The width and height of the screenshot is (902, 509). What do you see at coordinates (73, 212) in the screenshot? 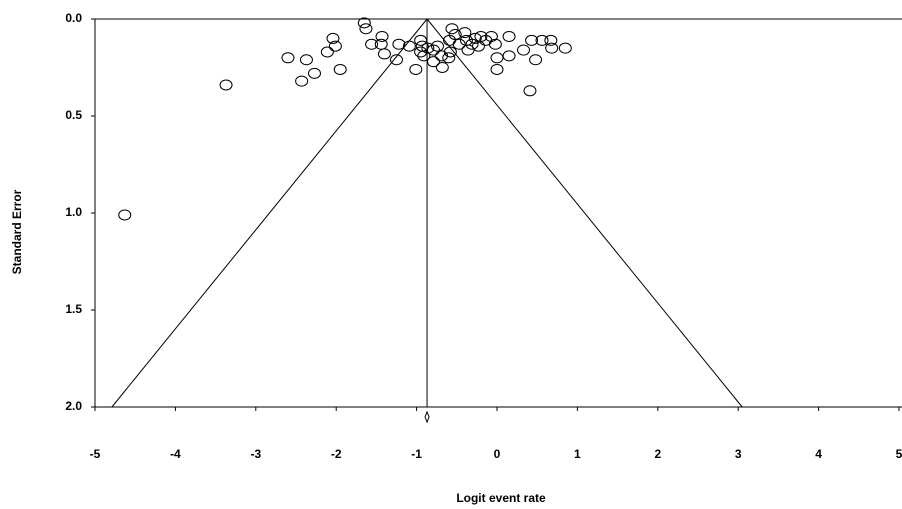
I see `y-tick-label: 1.0` at bounding box center [73, 212].